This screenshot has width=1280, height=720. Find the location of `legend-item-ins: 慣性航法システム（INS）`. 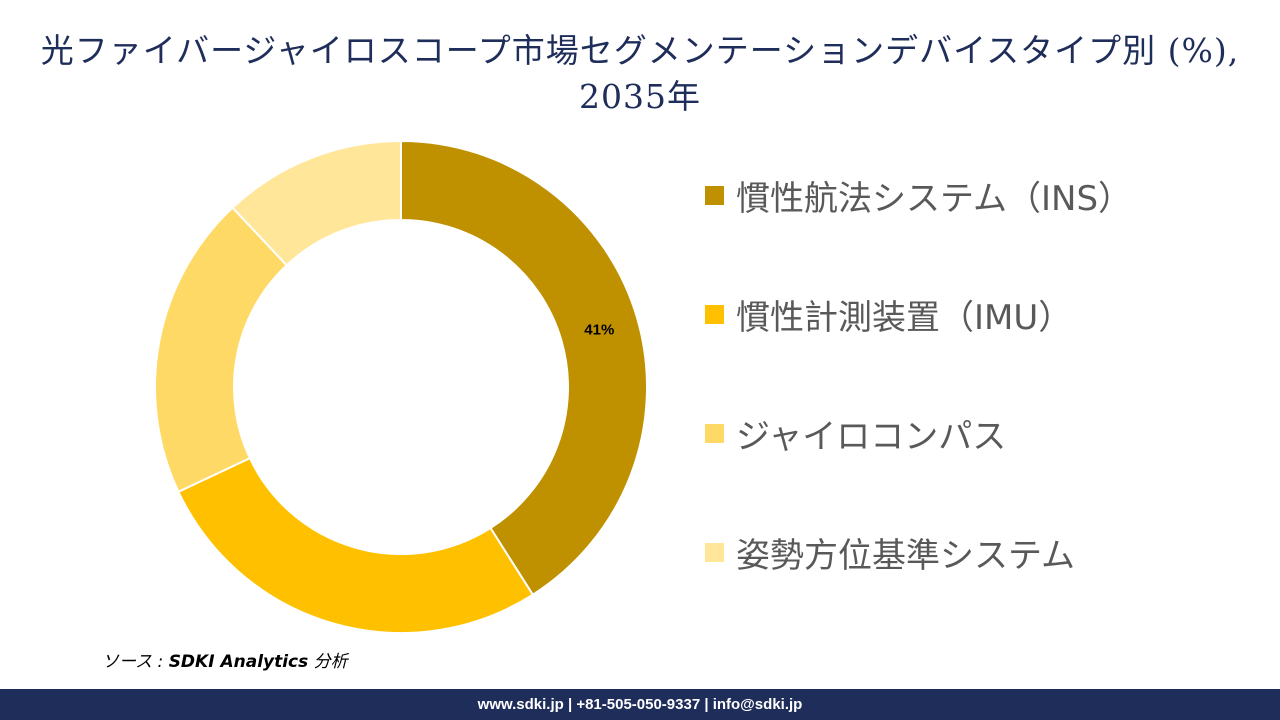

legend-item-ins: 慣性航法システム（INS） is located at coordinates (985, 195).